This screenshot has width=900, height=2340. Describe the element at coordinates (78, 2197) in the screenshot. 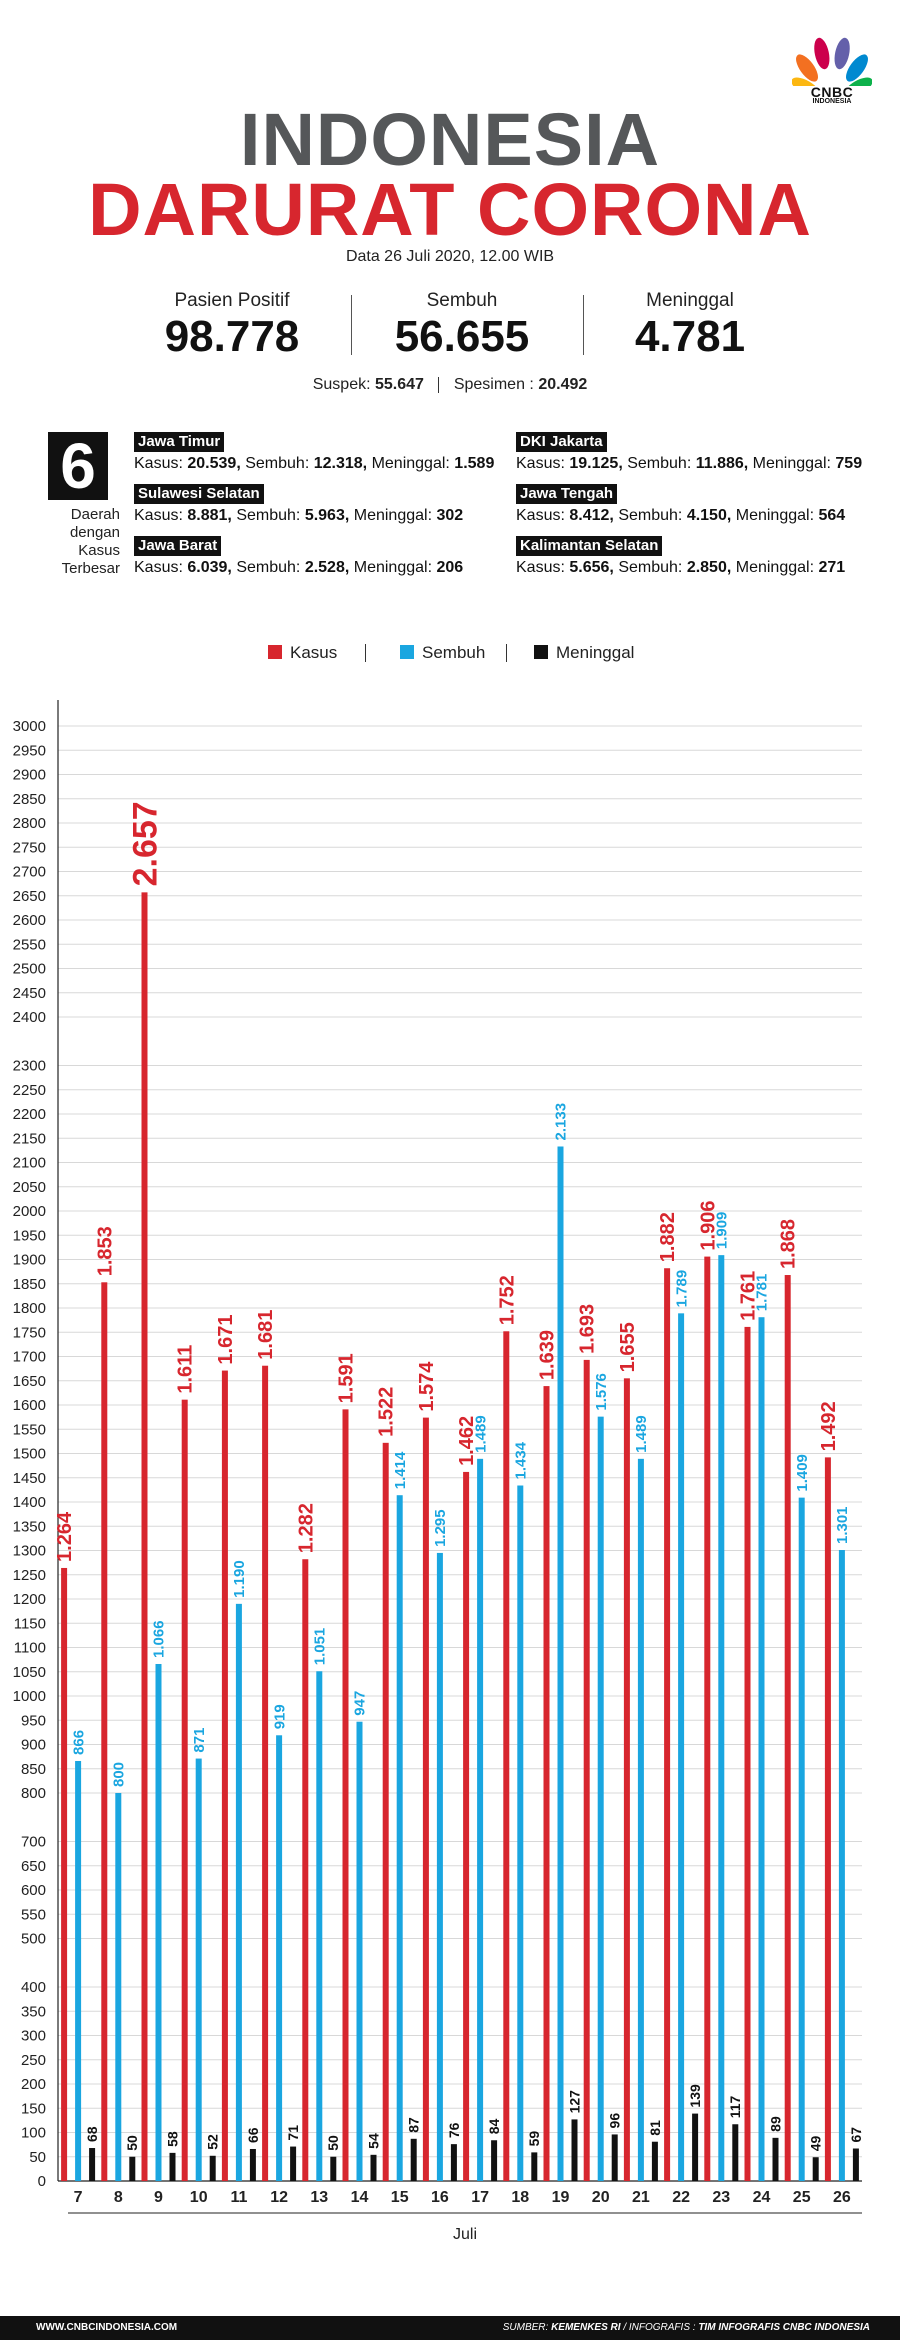

I see `x-tick-label: 7` at that location.